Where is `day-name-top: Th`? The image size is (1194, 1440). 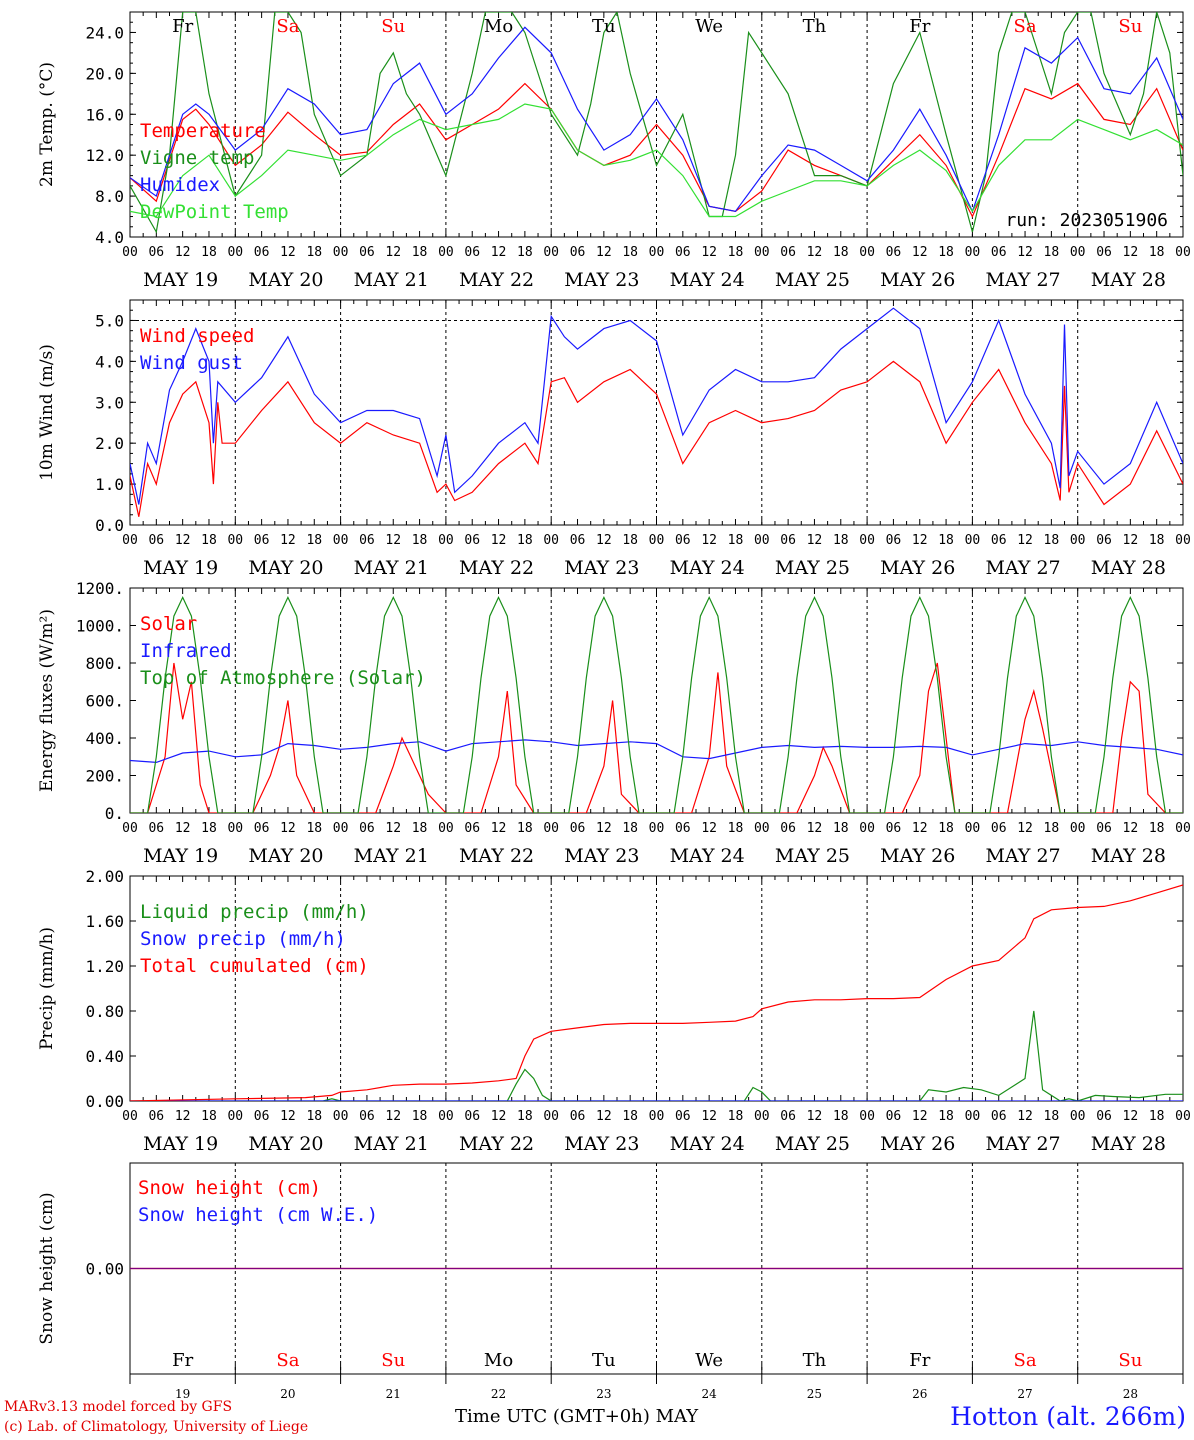
day-name-top: Th is located at coordinates (815, 26).